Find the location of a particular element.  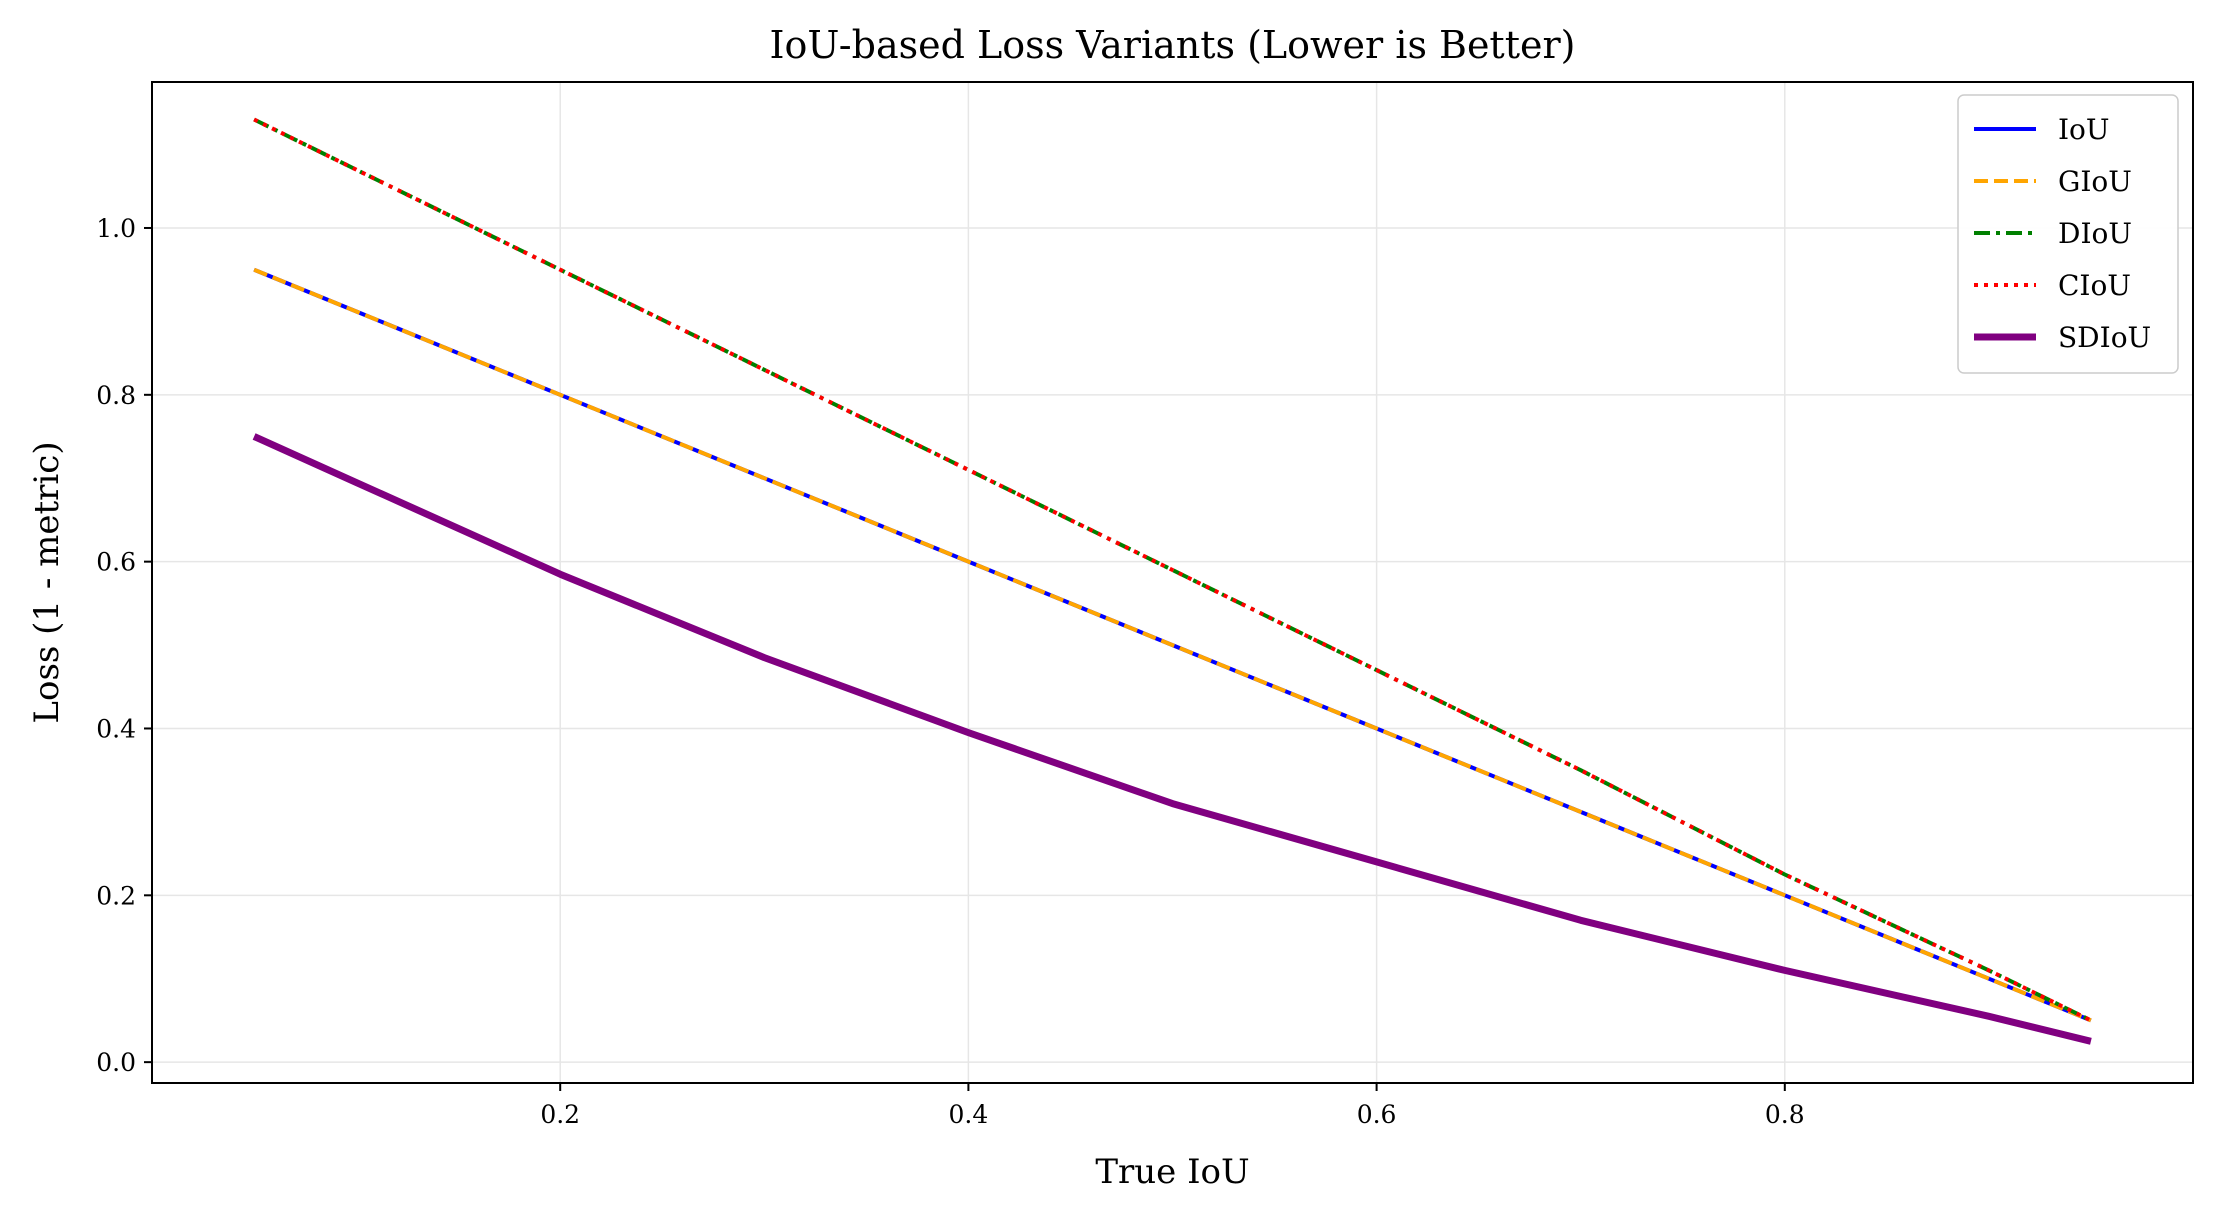

y-tick-label: 0.8 is located at coordinates (116, 395).